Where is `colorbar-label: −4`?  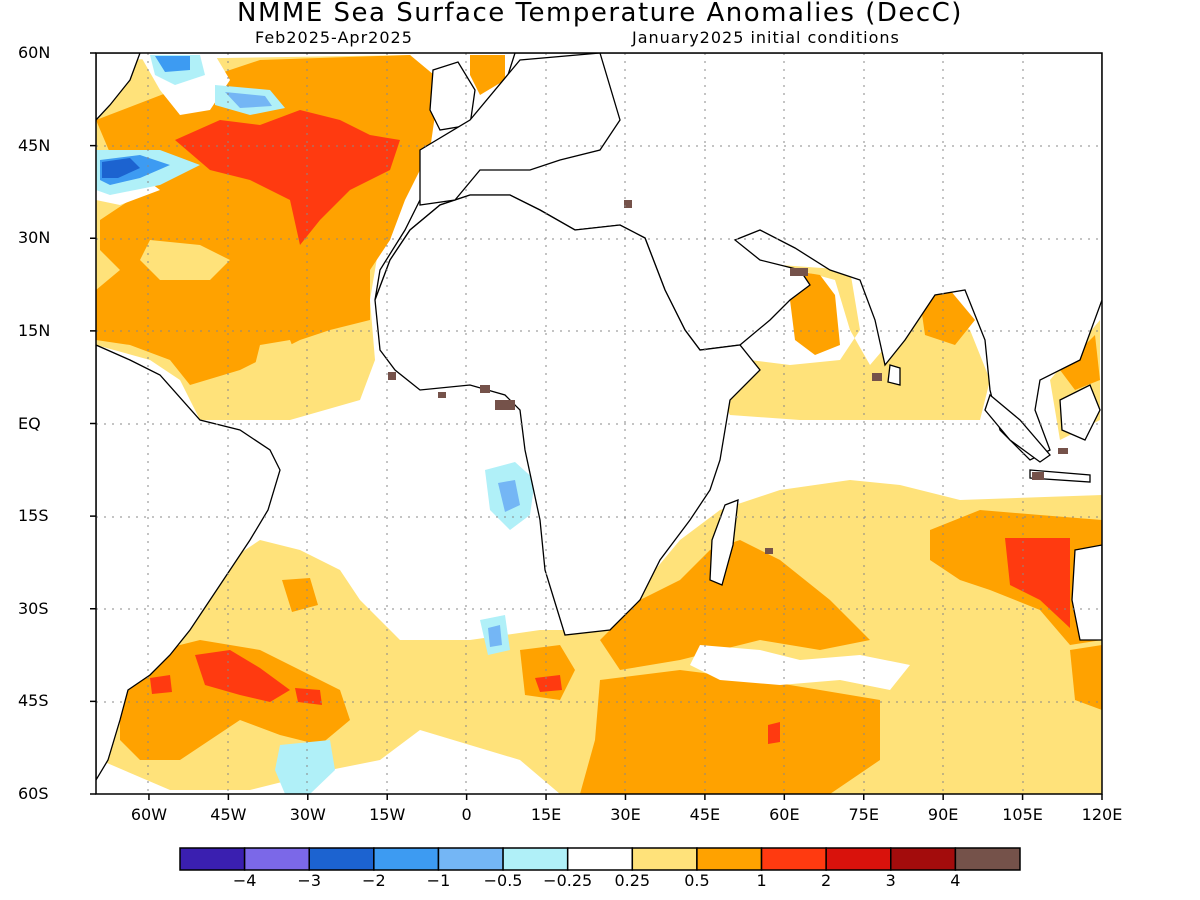
colorbar-label: −4 is located at coordinates (244, 880).